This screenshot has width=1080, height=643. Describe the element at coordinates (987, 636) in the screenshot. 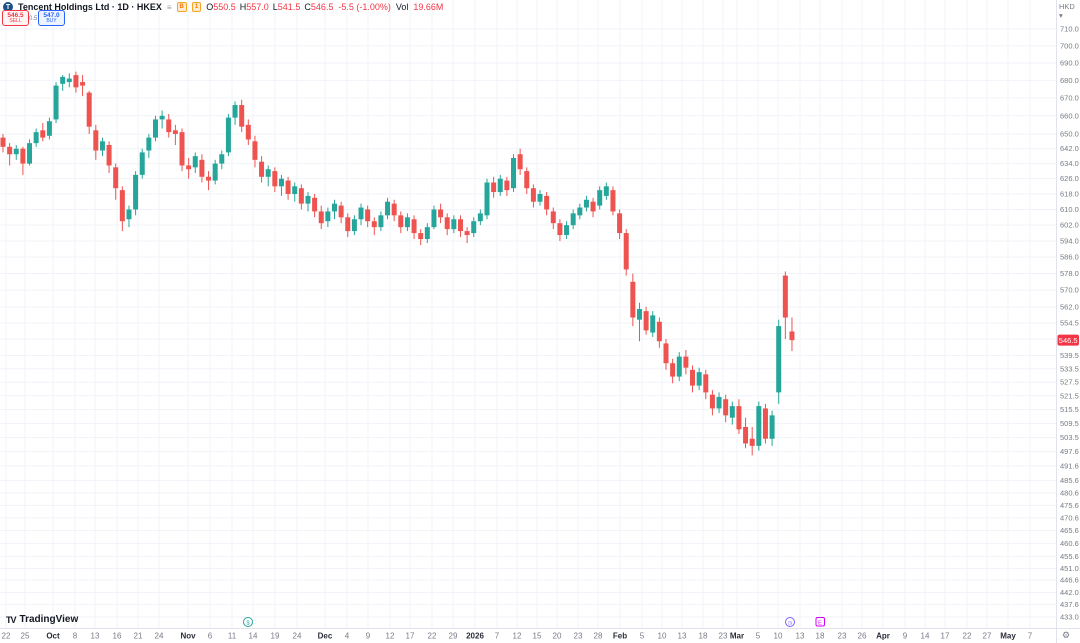

I see `time-axis-label: 27` at that location.